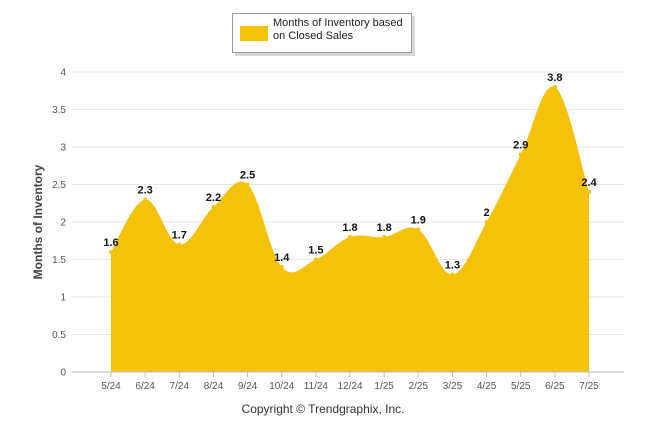 The width and height of the screenshot is (646, 439). What do you see at coordinates (247, 176) in the screenshot?
I see `data-label: 2.5` at bounding box center [247, 176].